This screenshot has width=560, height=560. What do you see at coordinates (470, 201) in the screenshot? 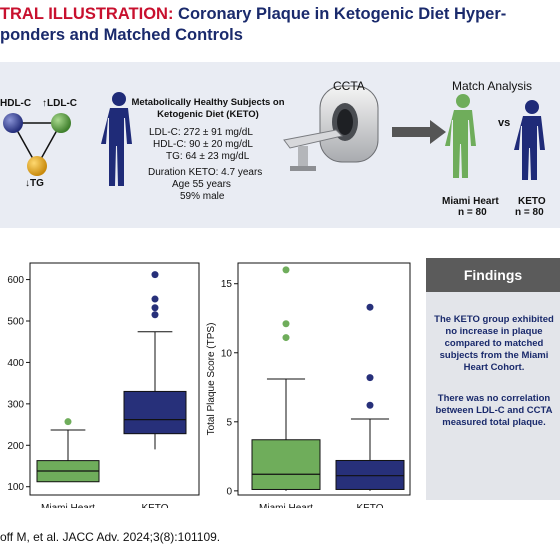
I see `group1-name: Miami Heart` at bounding box center [470, 201].